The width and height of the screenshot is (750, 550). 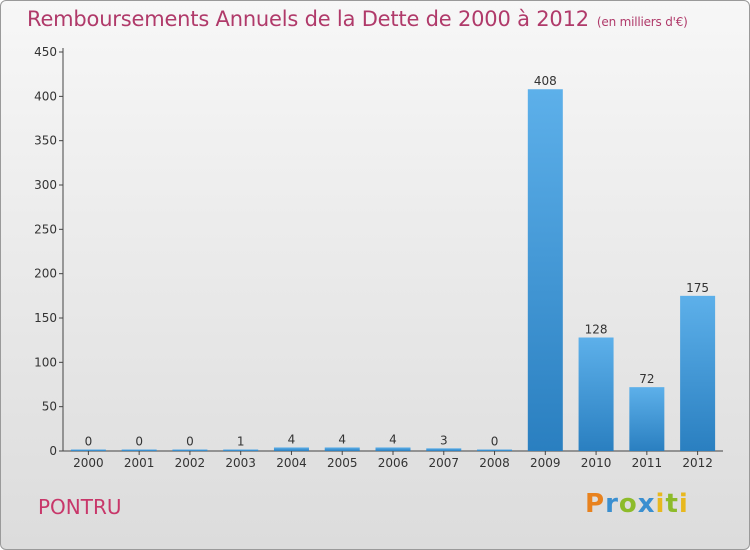 What do you see at coordinates (45, 52) in the screenshot?
I see `y-tick-label: 450` at bounding box center [45, 52].